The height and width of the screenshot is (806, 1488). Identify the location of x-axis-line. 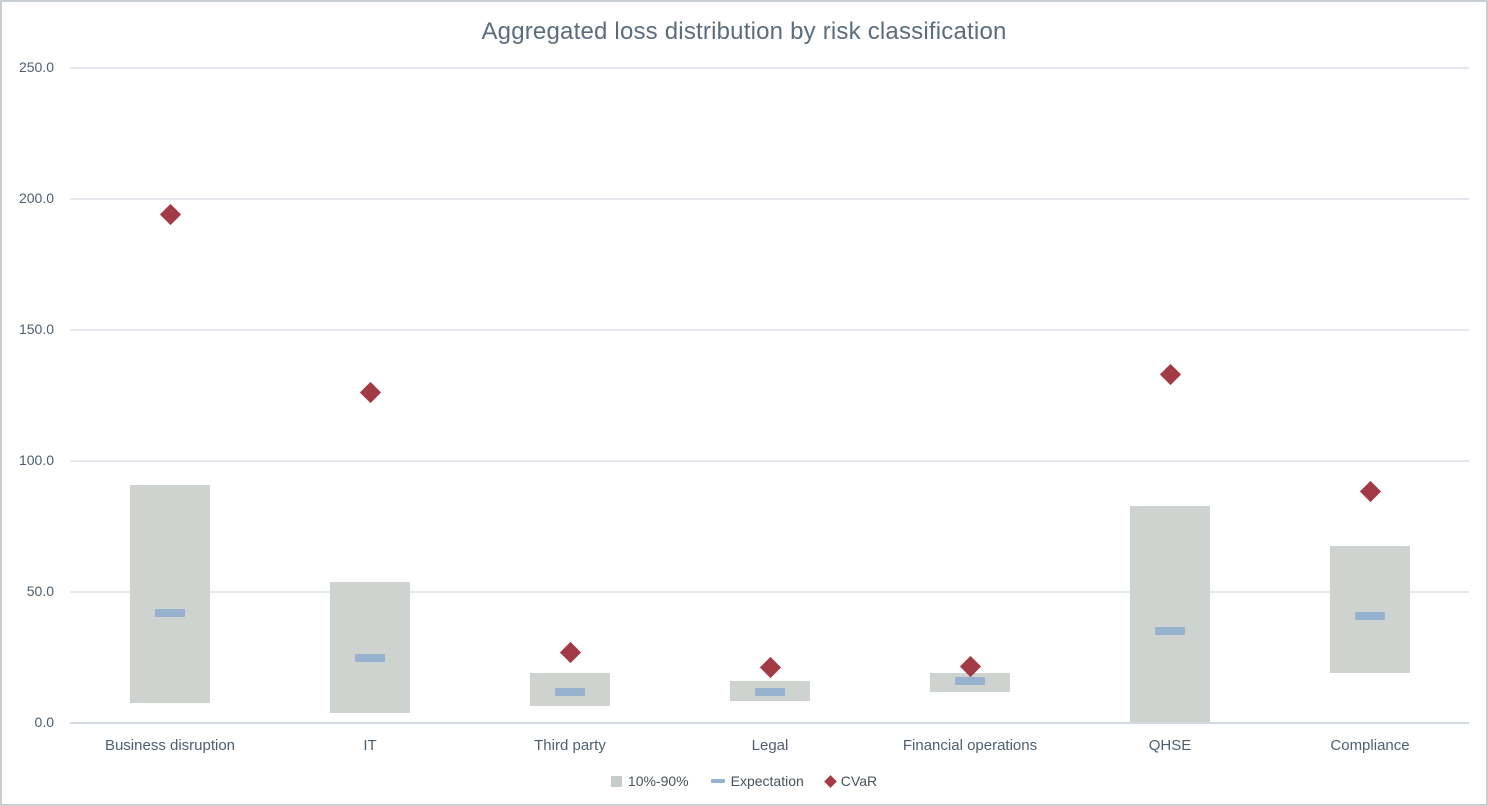
(769, 723).